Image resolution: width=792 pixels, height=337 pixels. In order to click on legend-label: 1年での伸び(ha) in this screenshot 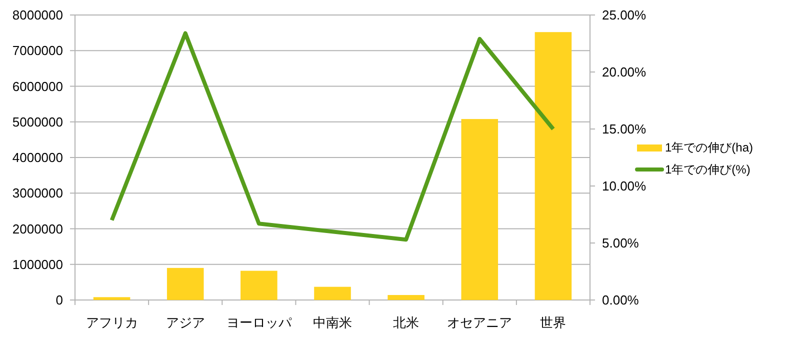, I will do `click(709, 147)`.